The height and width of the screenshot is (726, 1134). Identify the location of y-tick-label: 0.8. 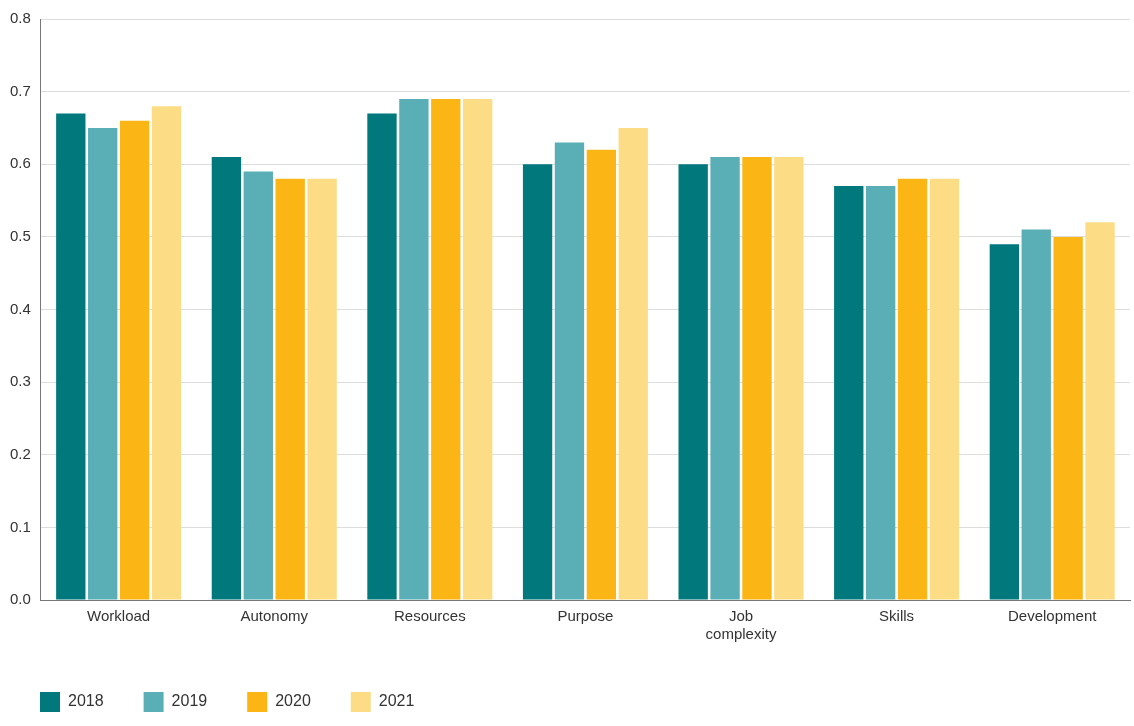
(20, 18).